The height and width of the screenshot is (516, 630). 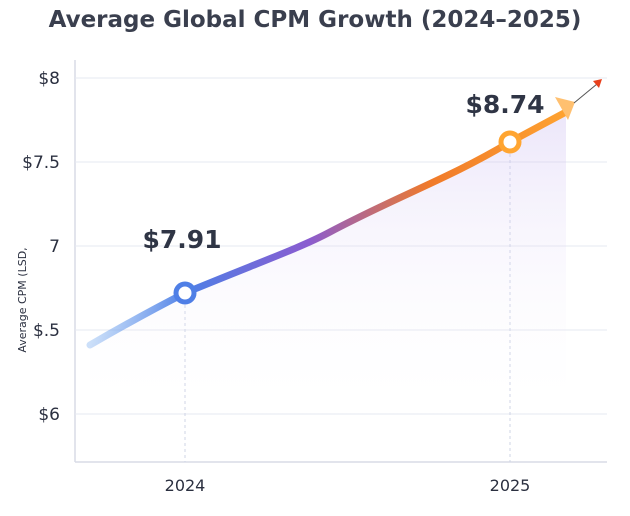 I want to click on x-tick-label: 2024, so click(x=185, y=485).